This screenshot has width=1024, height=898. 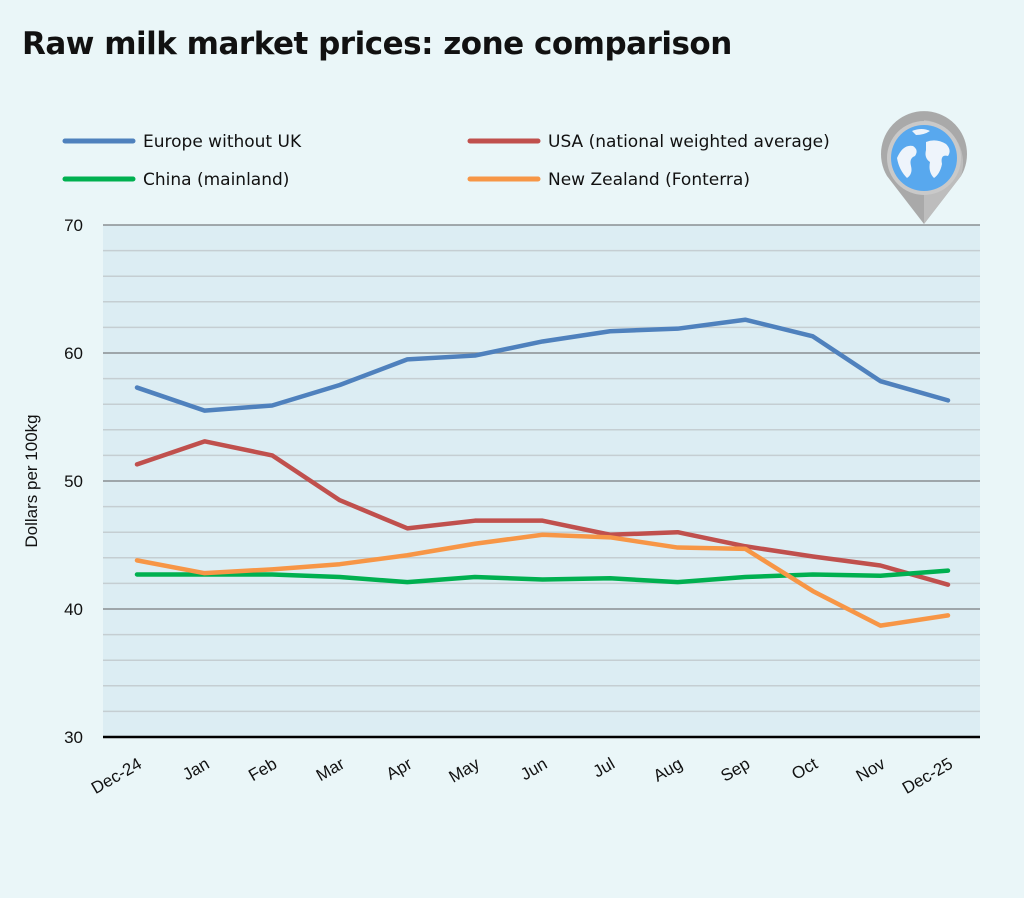 What do you see at coordinates (689, 142) in the screenshot?
I see `legend-label: USA (national weighted average)` at bounding box center [689, 142].